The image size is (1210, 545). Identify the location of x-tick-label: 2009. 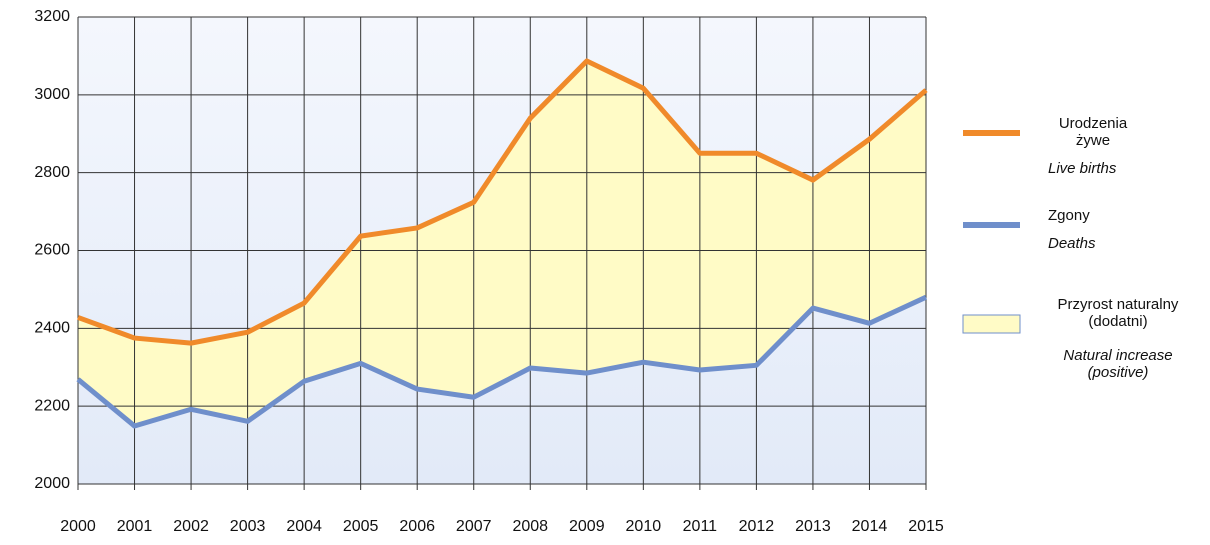
(587, 526).